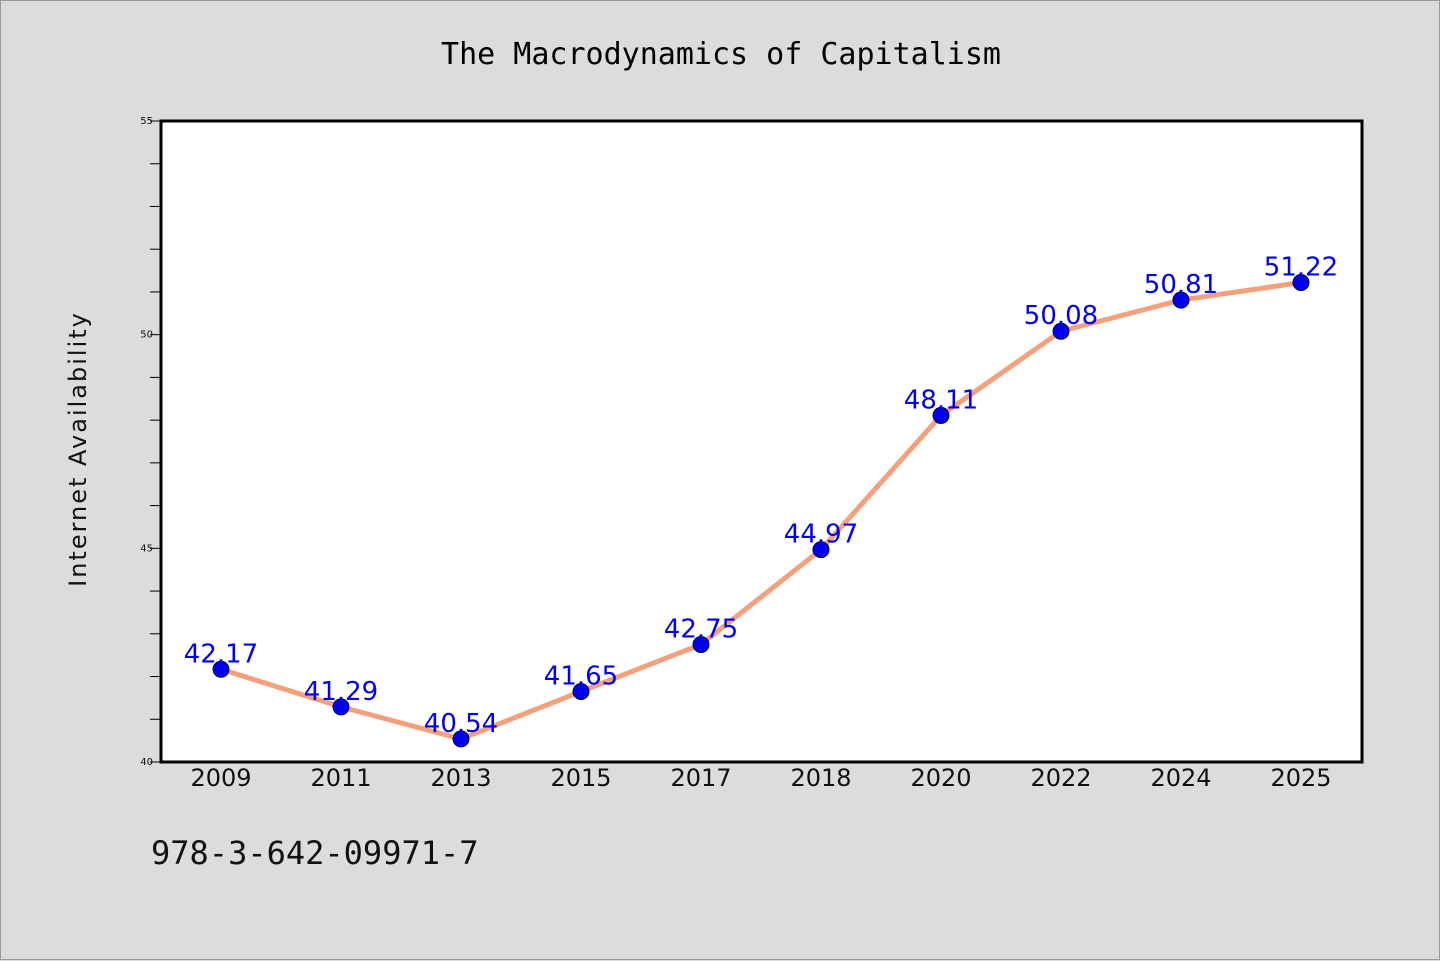 The image size is (1440, 961). What do you see at coordinates (146, 762) in the screenshot?
I see `y-tick-label: 40` at bounding box center [146, 762].